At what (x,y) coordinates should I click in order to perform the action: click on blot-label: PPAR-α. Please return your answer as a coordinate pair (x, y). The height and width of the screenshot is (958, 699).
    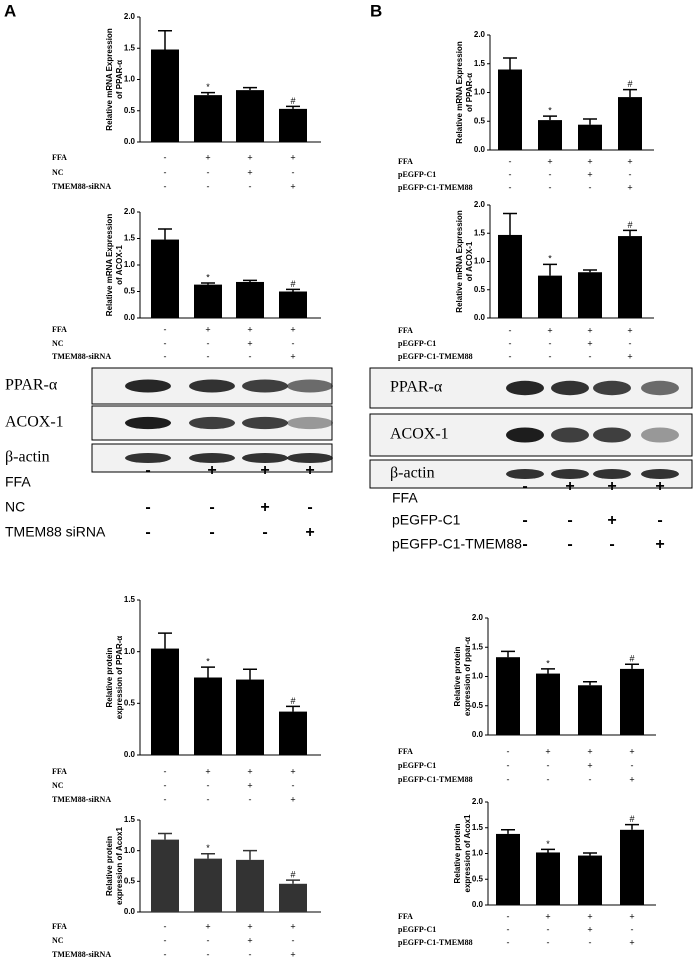
    Looking at the image, I should click on (416, 387).